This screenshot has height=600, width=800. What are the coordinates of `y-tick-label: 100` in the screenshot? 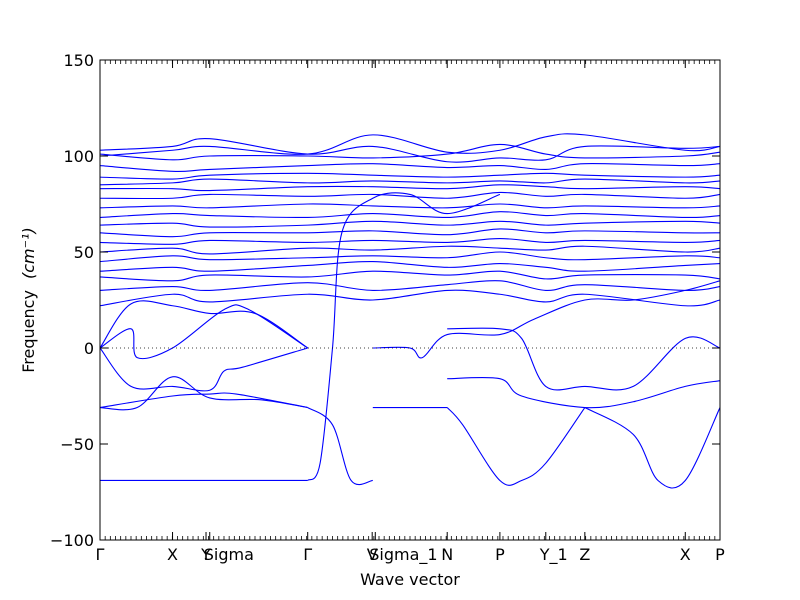 It's located at (78, 156).